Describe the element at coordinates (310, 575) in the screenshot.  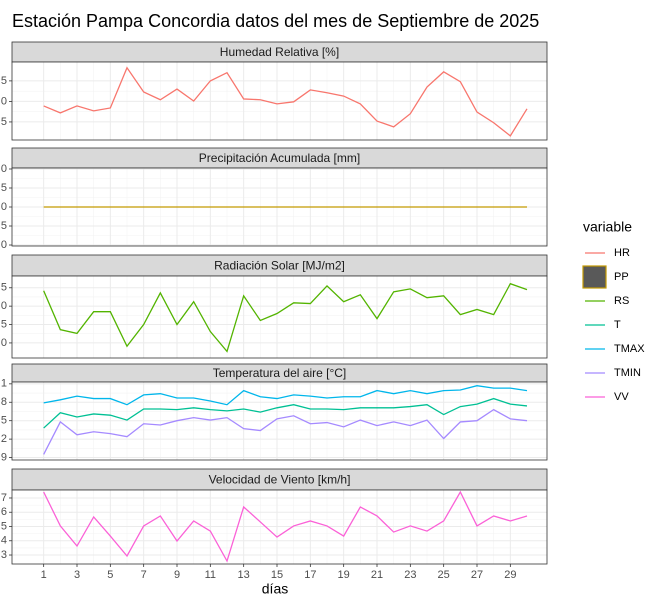
I see `x-tick-label: 17` at that location.